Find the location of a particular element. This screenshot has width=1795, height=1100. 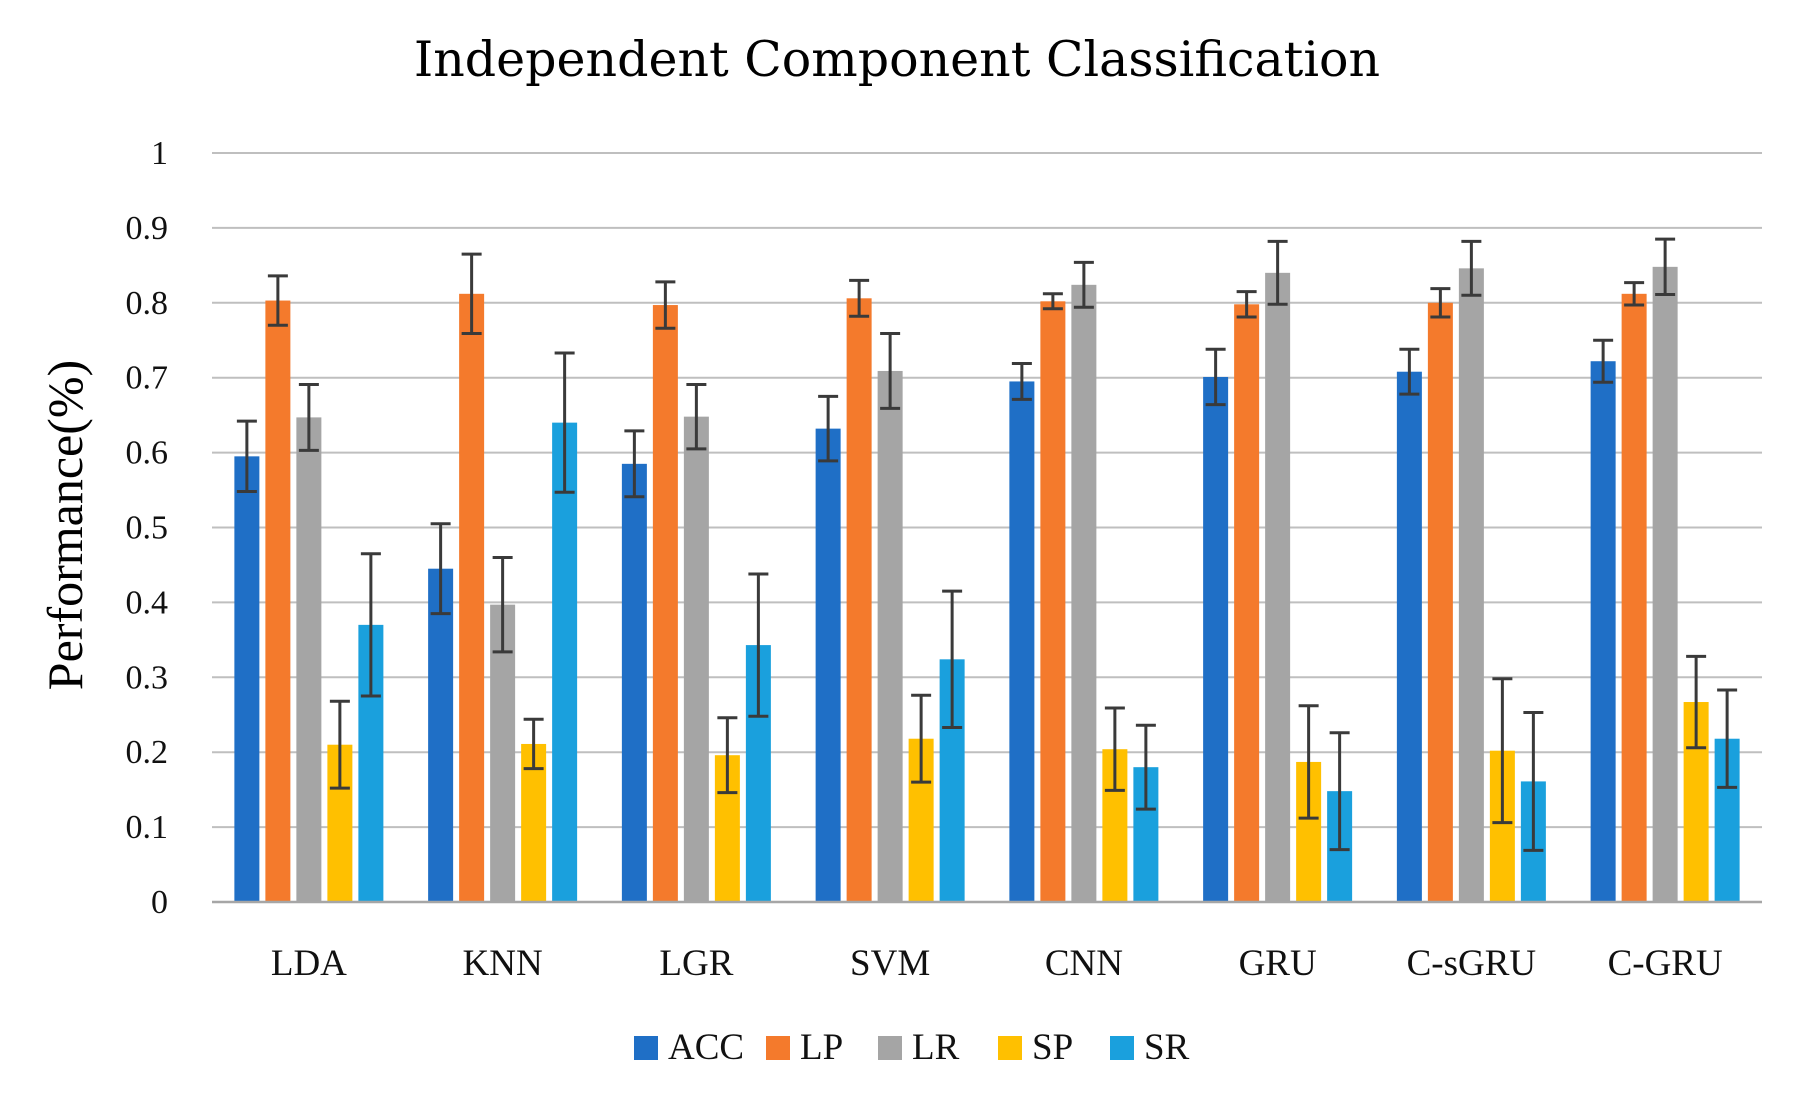

legend-item-lp: LP is located at coordinates (804, 1047).